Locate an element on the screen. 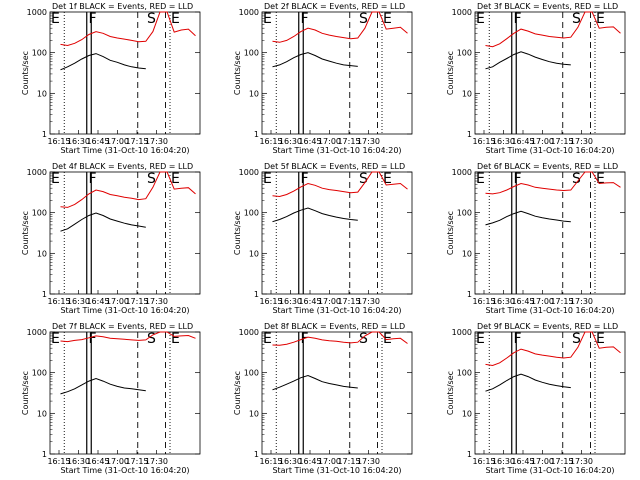 The width and height of the screenshot is (640, 480). chart-title: Det 3f BLACK = Events, RED = LLD is located at coordinates (547, 6).